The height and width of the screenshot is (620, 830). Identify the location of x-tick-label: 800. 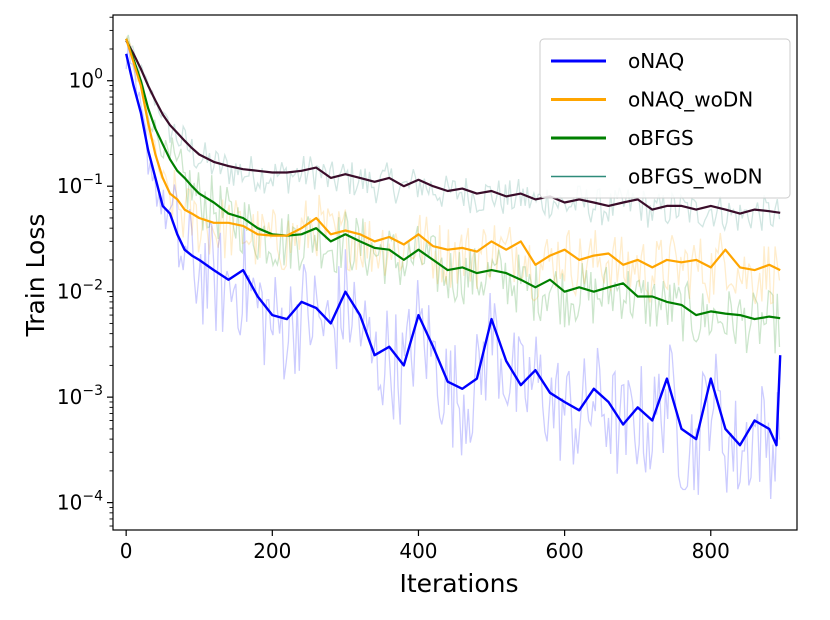
(711, 551).